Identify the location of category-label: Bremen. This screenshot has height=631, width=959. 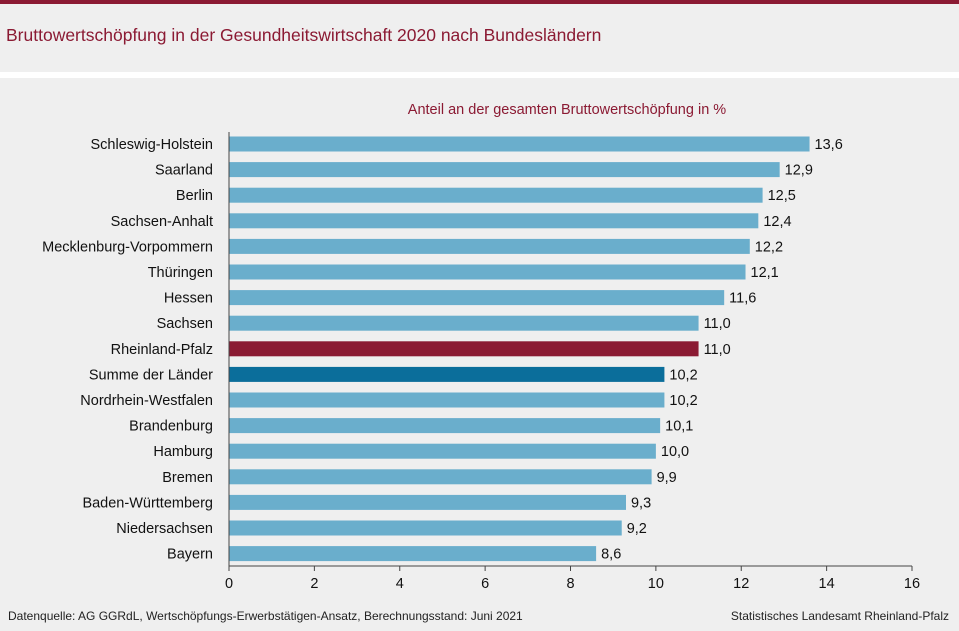
(187, 478).